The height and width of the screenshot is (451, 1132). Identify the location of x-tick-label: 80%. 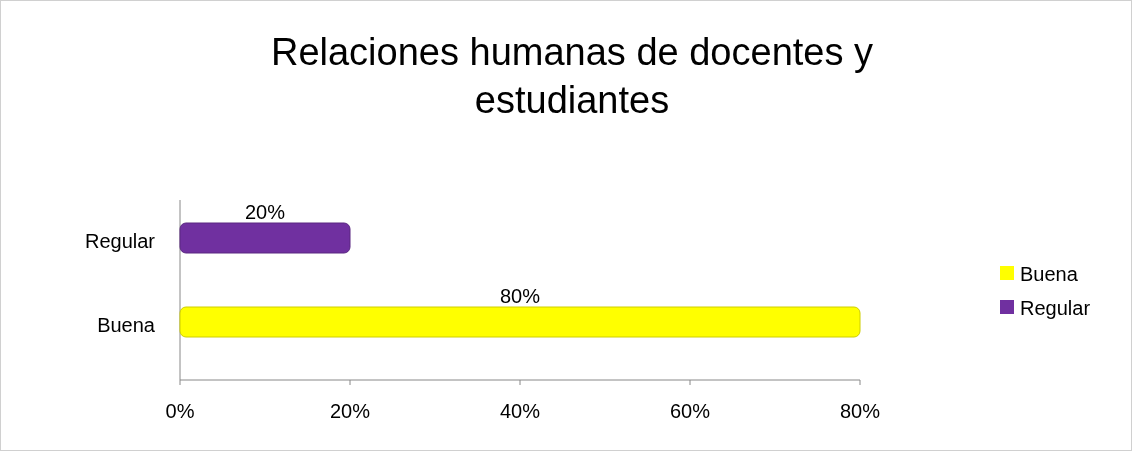
(860, 411).